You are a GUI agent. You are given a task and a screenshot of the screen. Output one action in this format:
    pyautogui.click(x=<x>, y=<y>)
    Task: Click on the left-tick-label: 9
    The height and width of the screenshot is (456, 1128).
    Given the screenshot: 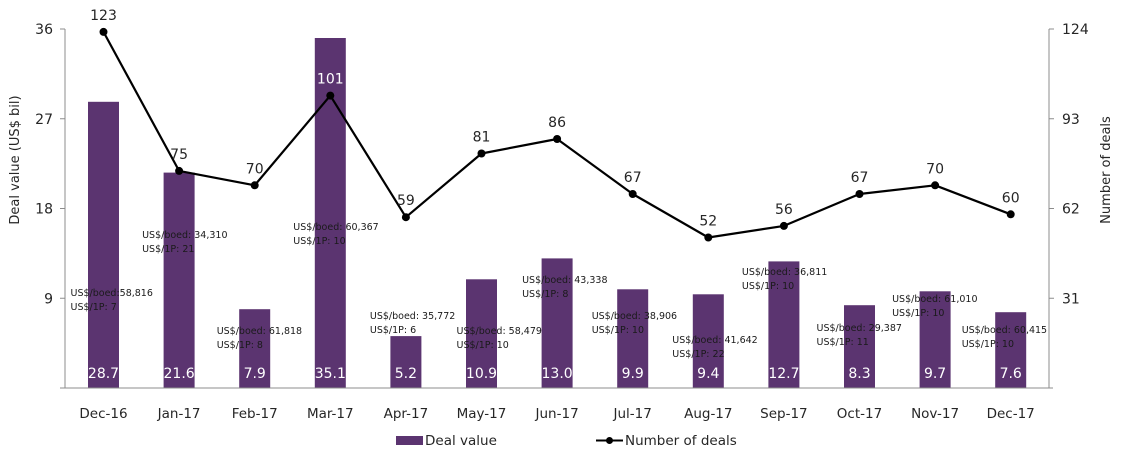 What is the action you would take?
    pyautogui.click(x=48, y=299)
    